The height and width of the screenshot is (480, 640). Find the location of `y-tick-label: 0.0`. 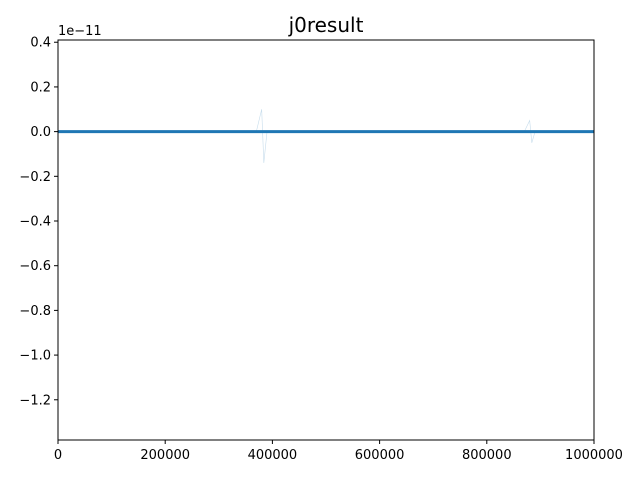

y-tick-label: 0.0 is located at coordinates (40, 132).